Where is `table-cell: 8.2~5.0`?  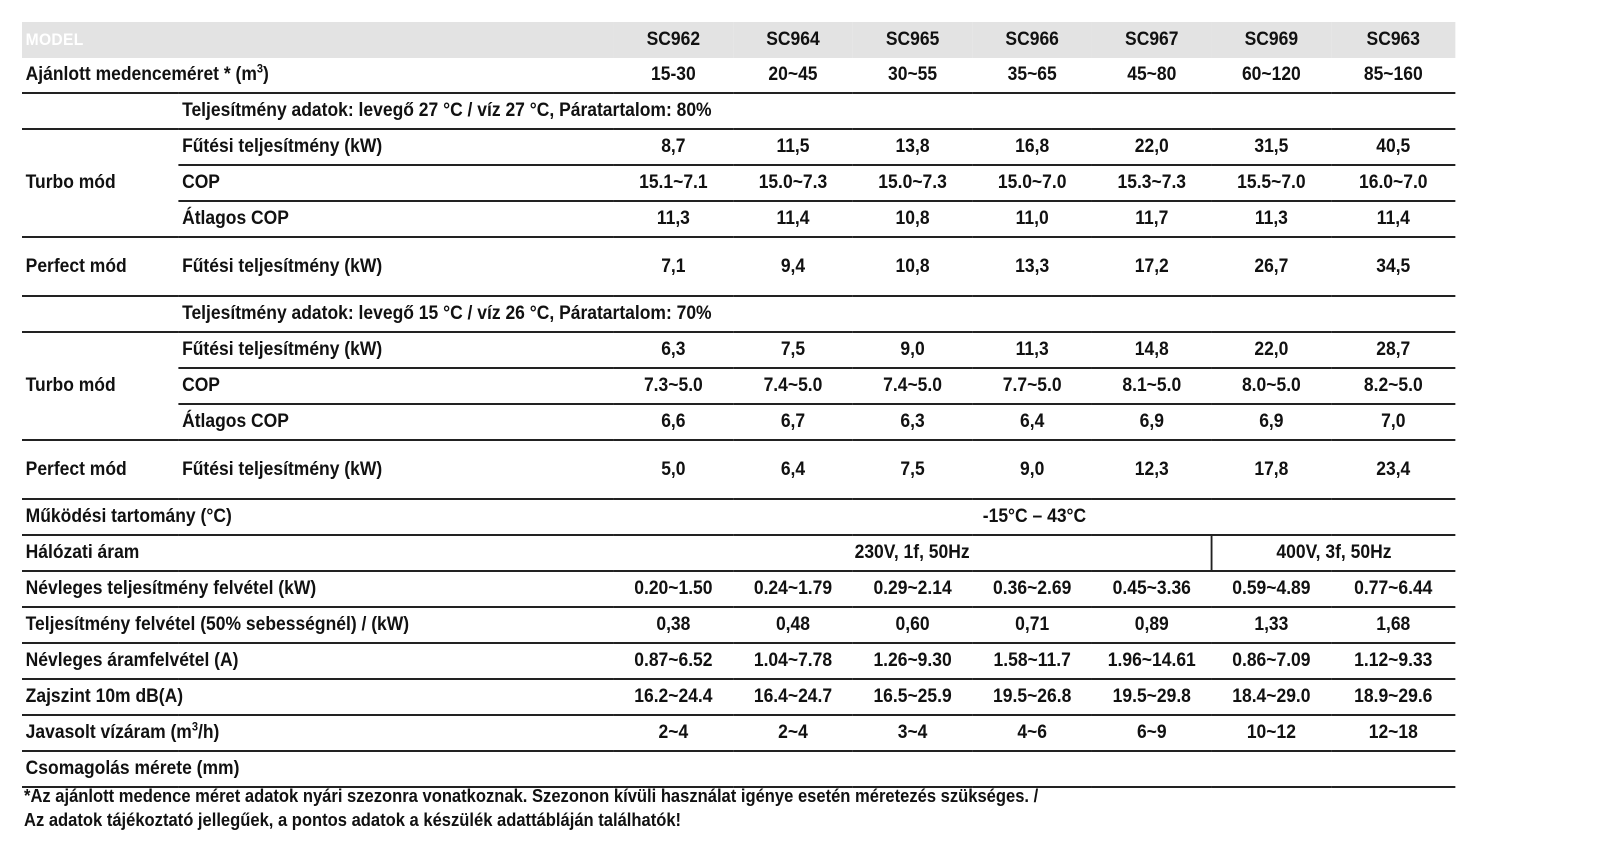
table-cell: 8.2~5.0 is located at coordinates (1393, 386).